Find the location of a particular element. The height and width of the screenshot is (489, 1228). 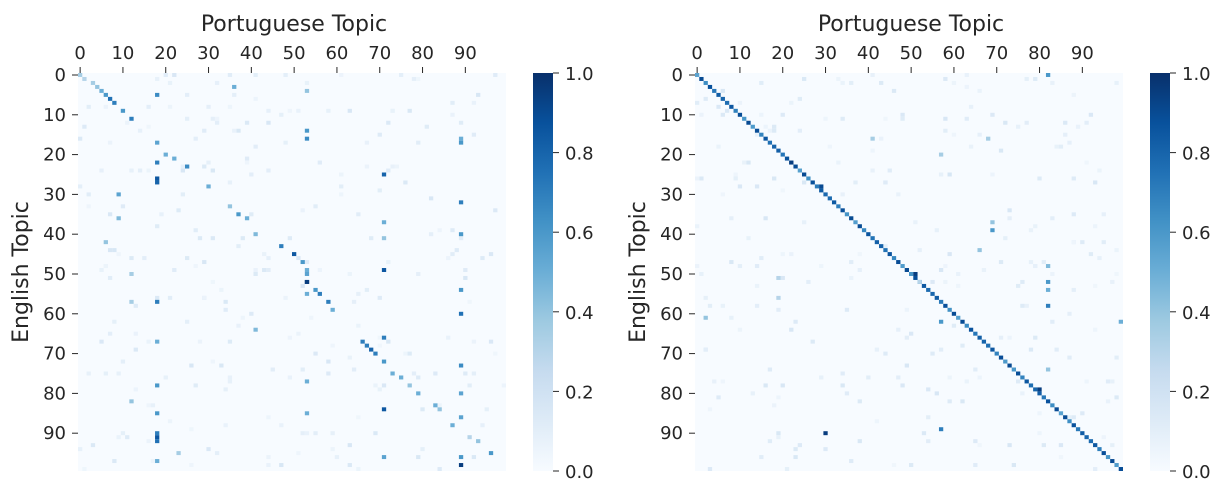

x-tick-label: 40 is located at coordinates (868, 53).